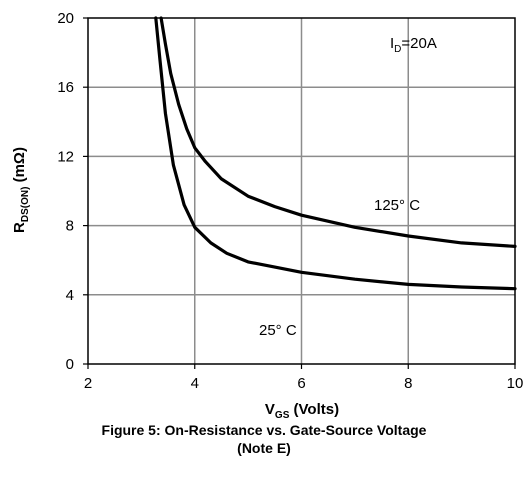 The image size is (528, 480). What do you see at coordinates (264, 448) in the screenshot?
I see `figure-caption-line2: (Note E)` at bounding box center [264, 448].